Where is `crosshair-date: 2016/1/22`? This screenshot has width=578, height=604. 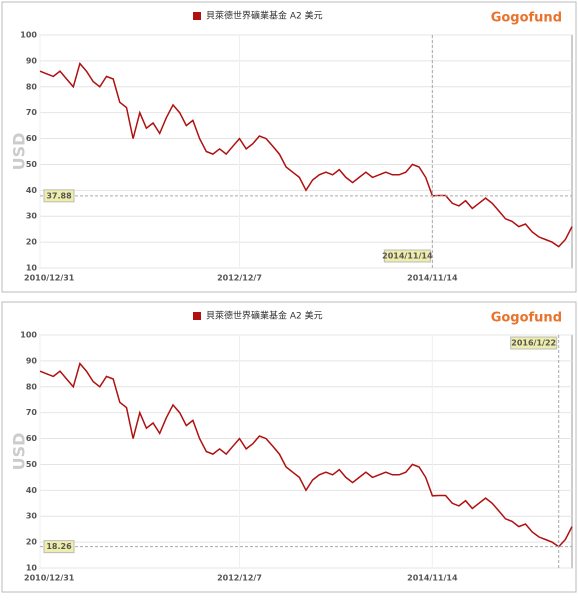 crosshair-date: 2016/1/22 is located at coordinates (533, 343).